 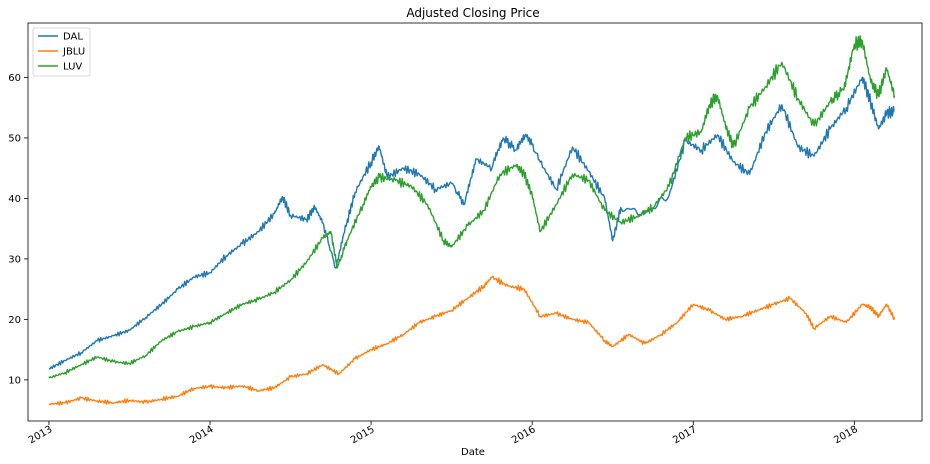 I want to click on x-axis-label: Date, so click(x=473, y=452).